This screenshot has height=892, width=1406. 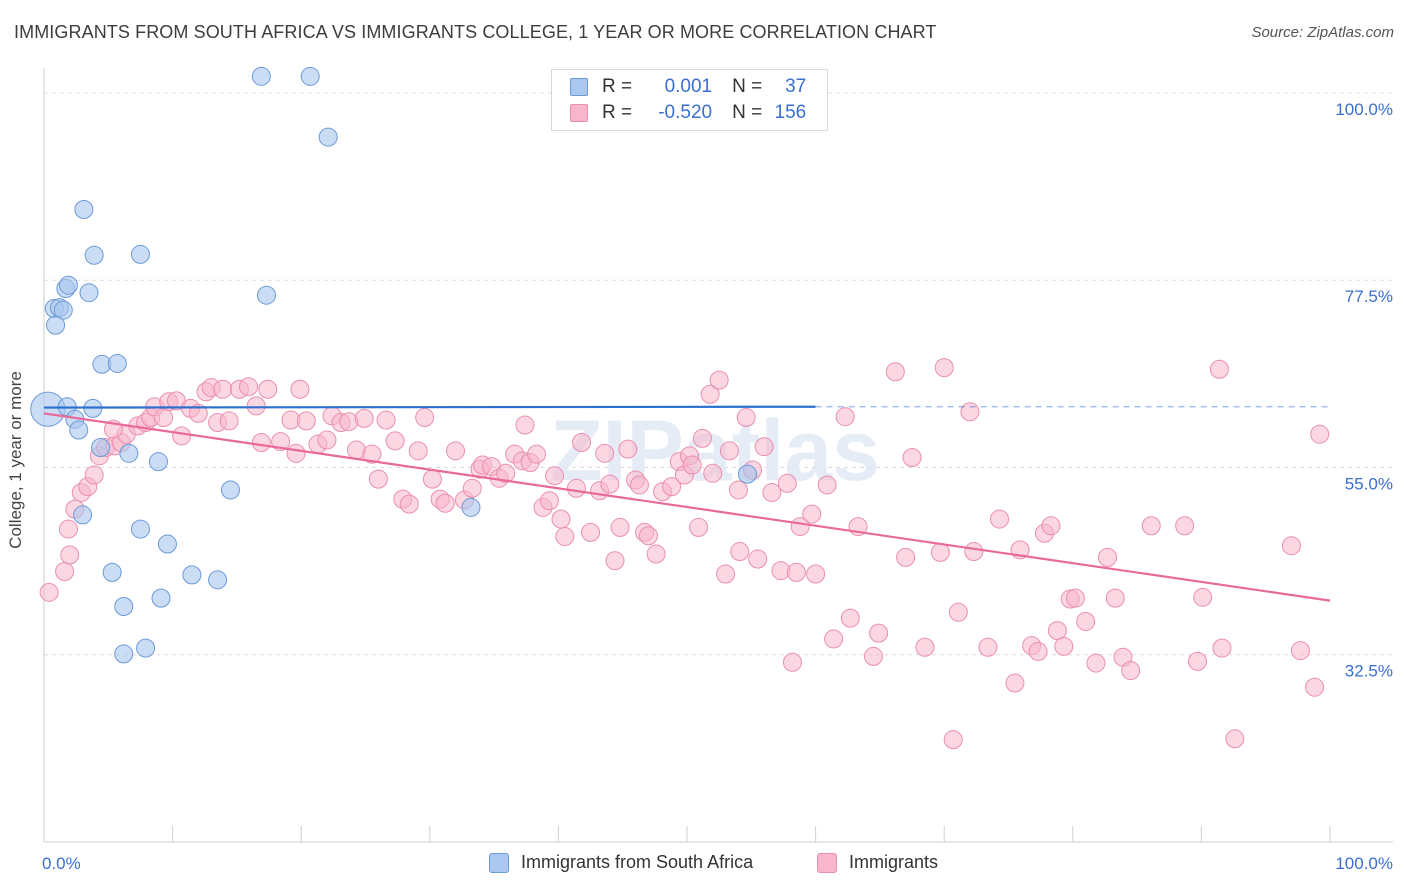 What do you see at coordinates (579, 87) in the screenshot?
I see `legend-swatch-blue` at bounding box center [579, 87].